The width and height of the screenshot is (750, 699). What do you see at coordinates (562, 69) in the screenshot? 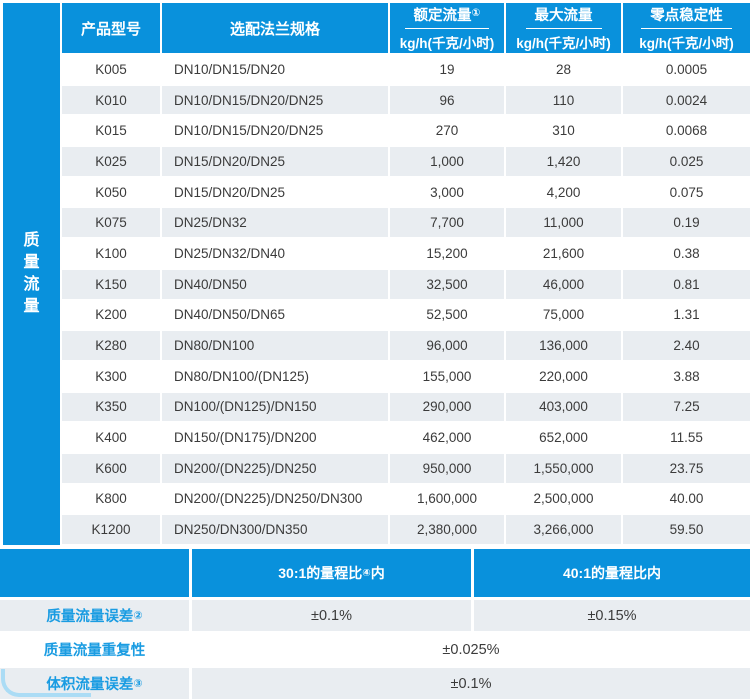
I see `cell-max-flow: 28` at bounding box center [562, 69].